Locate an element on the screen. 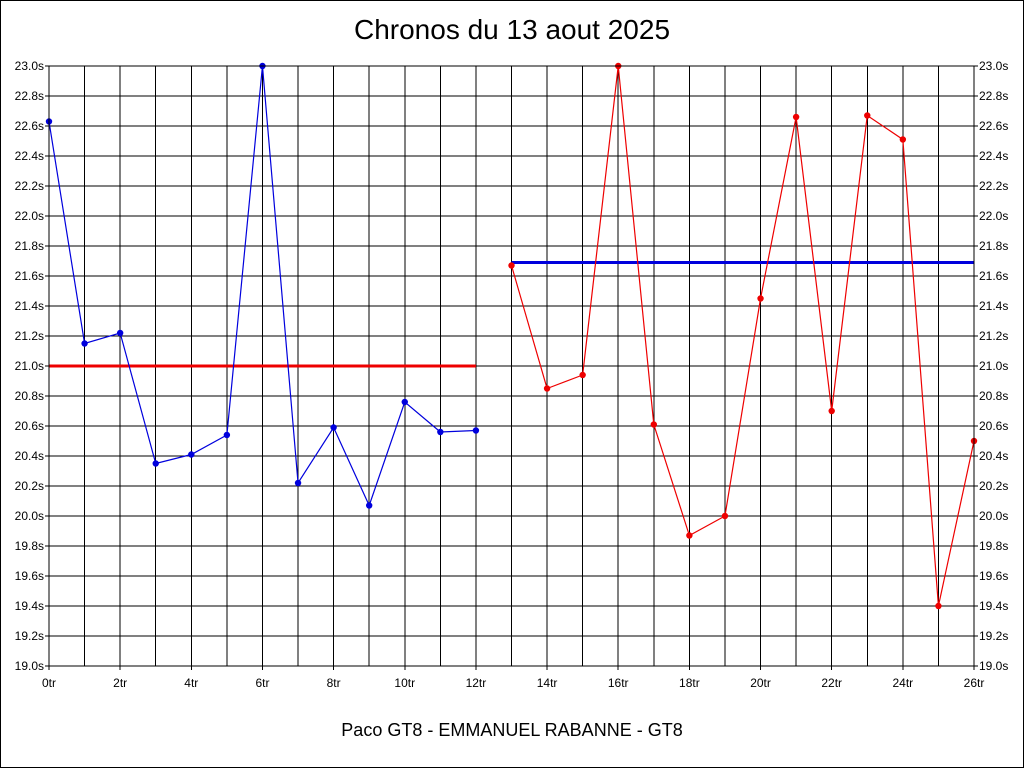 The width and height of the screenshot is (1024, 768). y-tick-label-left: 22.4s is located at coordinates (29, 156).